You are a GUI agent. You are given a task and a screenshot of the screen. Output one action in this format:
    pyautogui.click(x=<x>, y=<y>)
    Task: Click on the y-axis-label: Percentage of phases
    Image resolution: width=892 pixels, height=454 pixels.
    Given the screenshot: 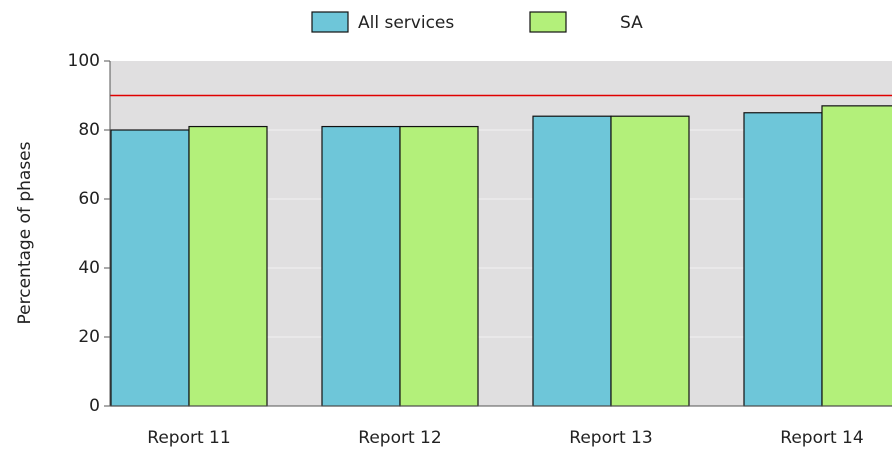 What is the action you would take?
    pyautogui.click(x=25, y=232)
    